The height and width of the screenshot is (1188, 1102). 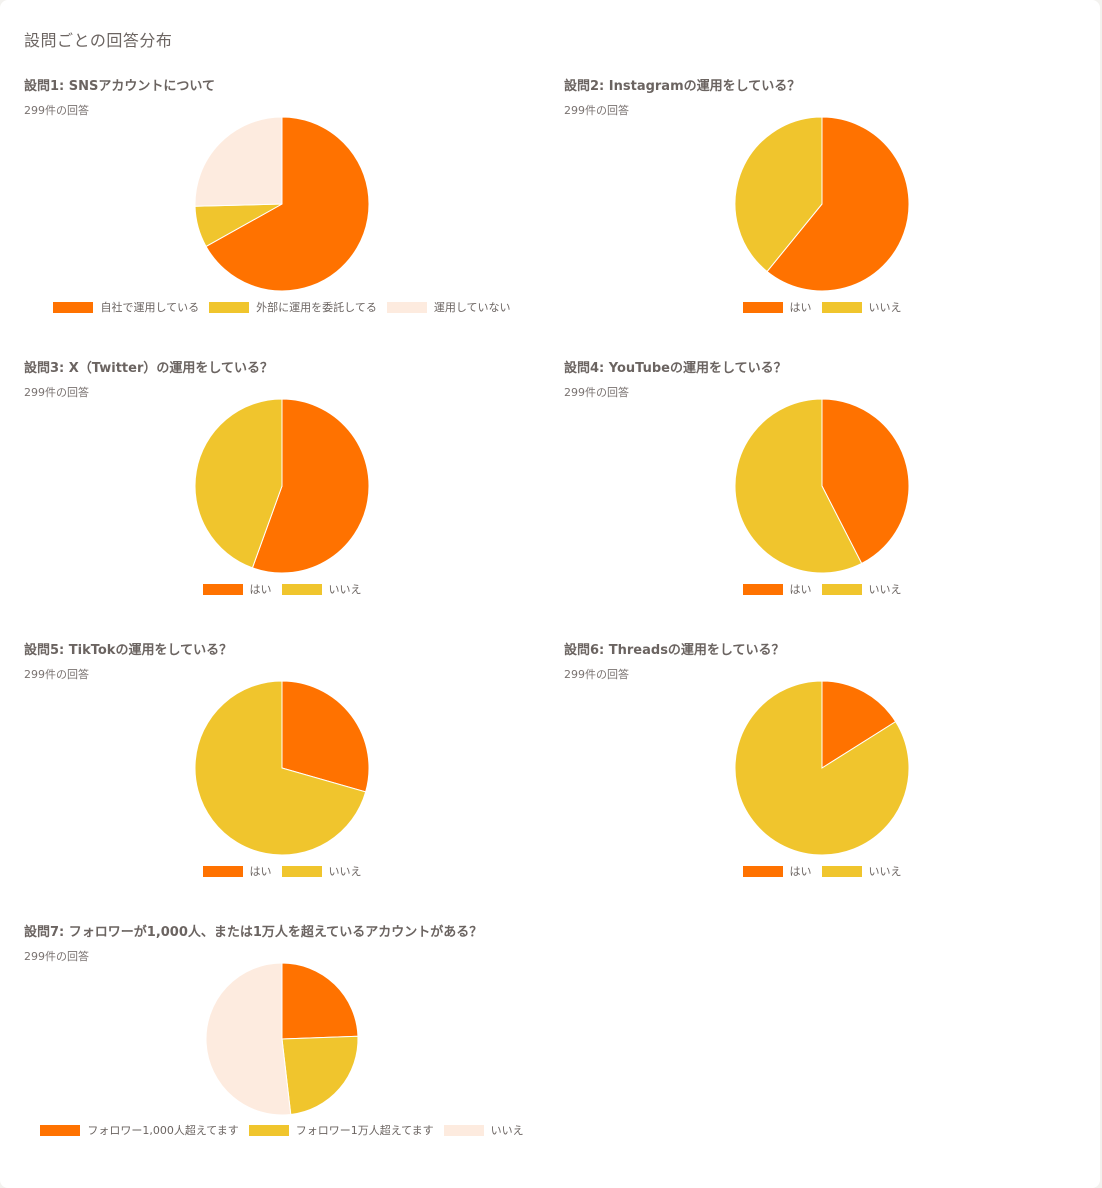 I want to click on legend-label: 運用していない, so click(x=472, y=307).